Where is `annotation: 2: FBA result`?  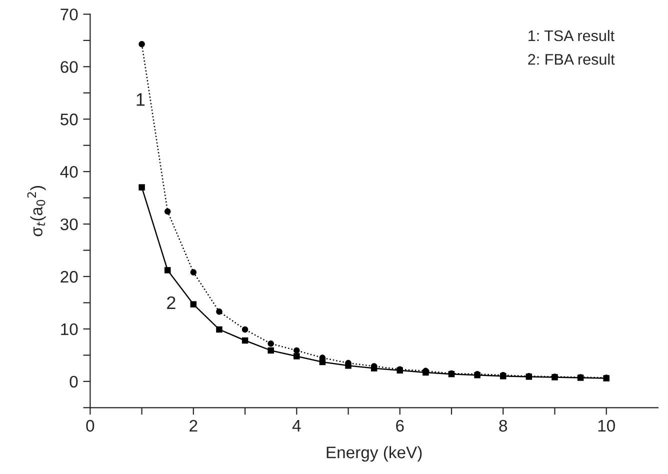
annotation: 2: FBA result is located at coordinates (571, 59).